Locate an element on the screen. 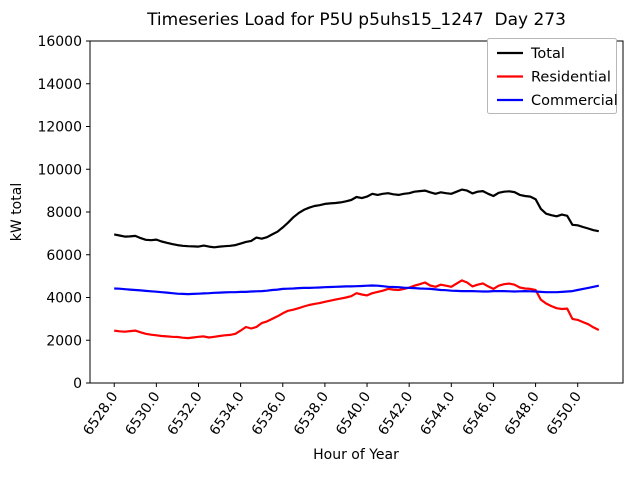 Image resolution: width=640 pixels, height=480 pixels. x-tick-label: 6532.0 is located at coordinates (185, 413).